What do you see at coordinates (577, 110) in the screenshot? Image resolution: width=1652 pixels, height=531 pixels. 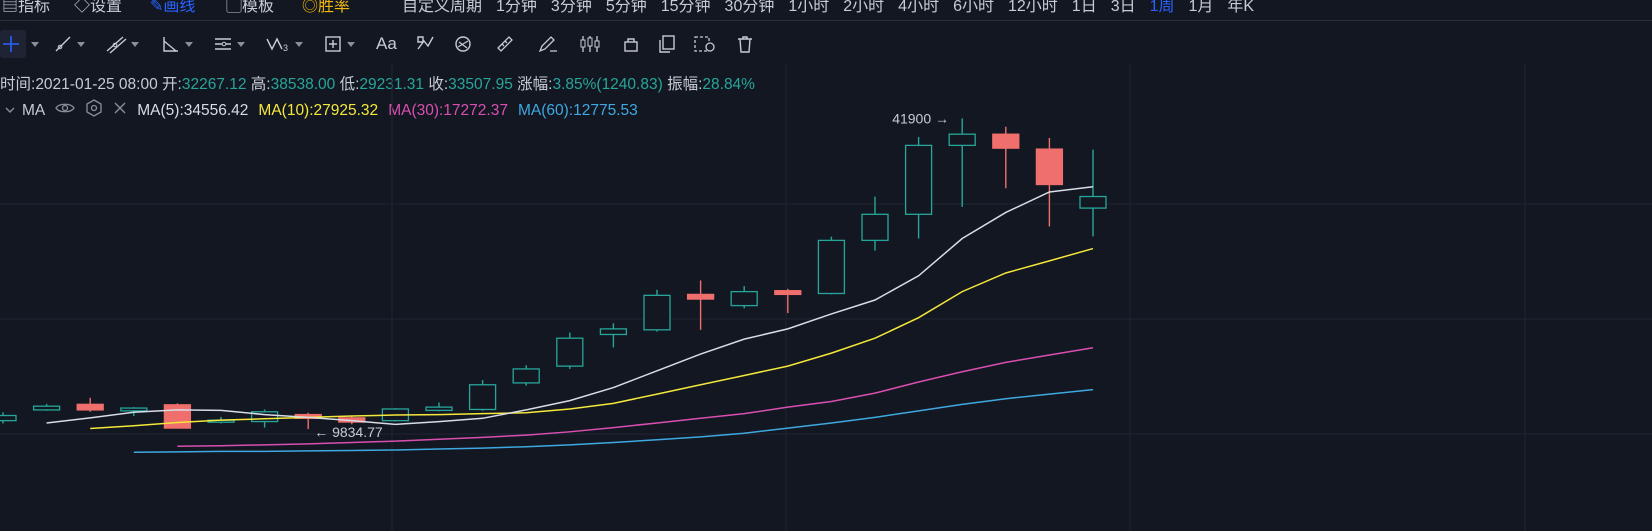 I see `ma60-value: MA(60):12775.53` at bounding box center [577, 110].